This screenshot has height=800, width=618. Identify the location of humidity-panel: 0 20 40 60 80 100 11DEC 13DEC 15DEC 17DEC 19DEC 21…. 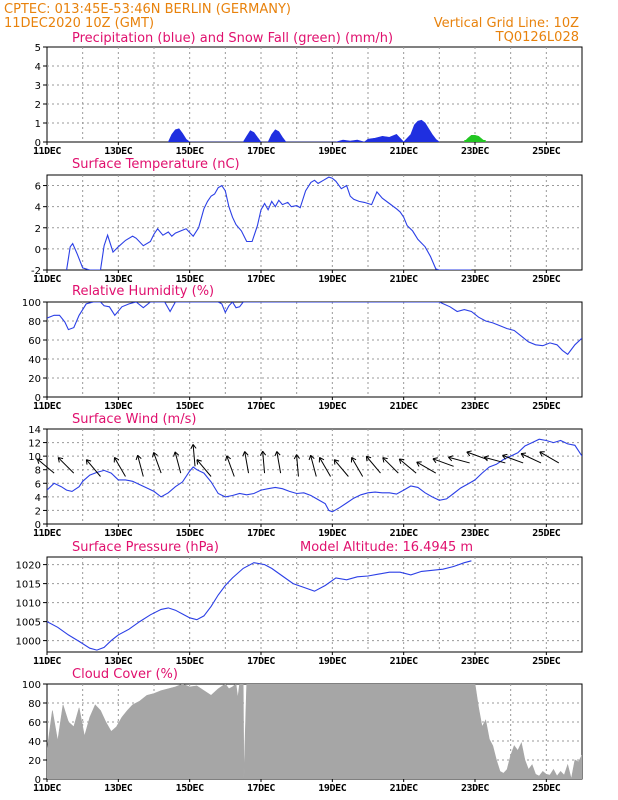
(302, 348).